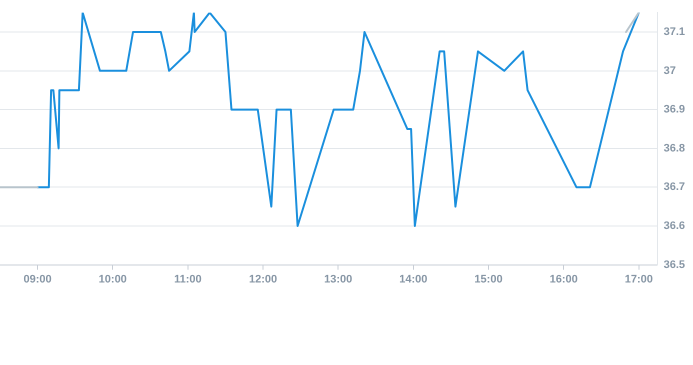 This screenshot has height=365, width=693. Describe the element at coordinates (413, 279) in the screenshot. I see `x-tick-label: 14:00` at that location.